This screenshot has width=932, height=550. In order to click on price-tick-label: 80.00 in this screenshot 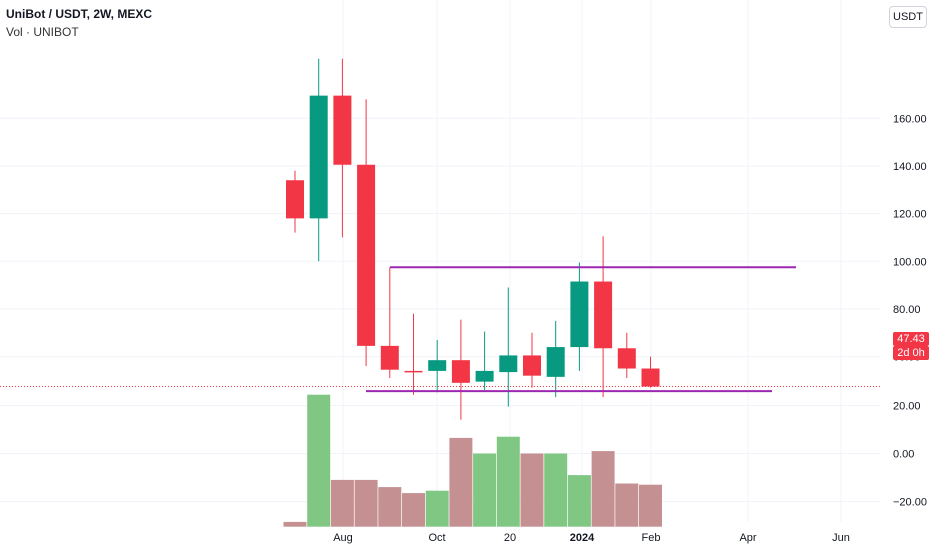, I will do `click(907, 310)`.